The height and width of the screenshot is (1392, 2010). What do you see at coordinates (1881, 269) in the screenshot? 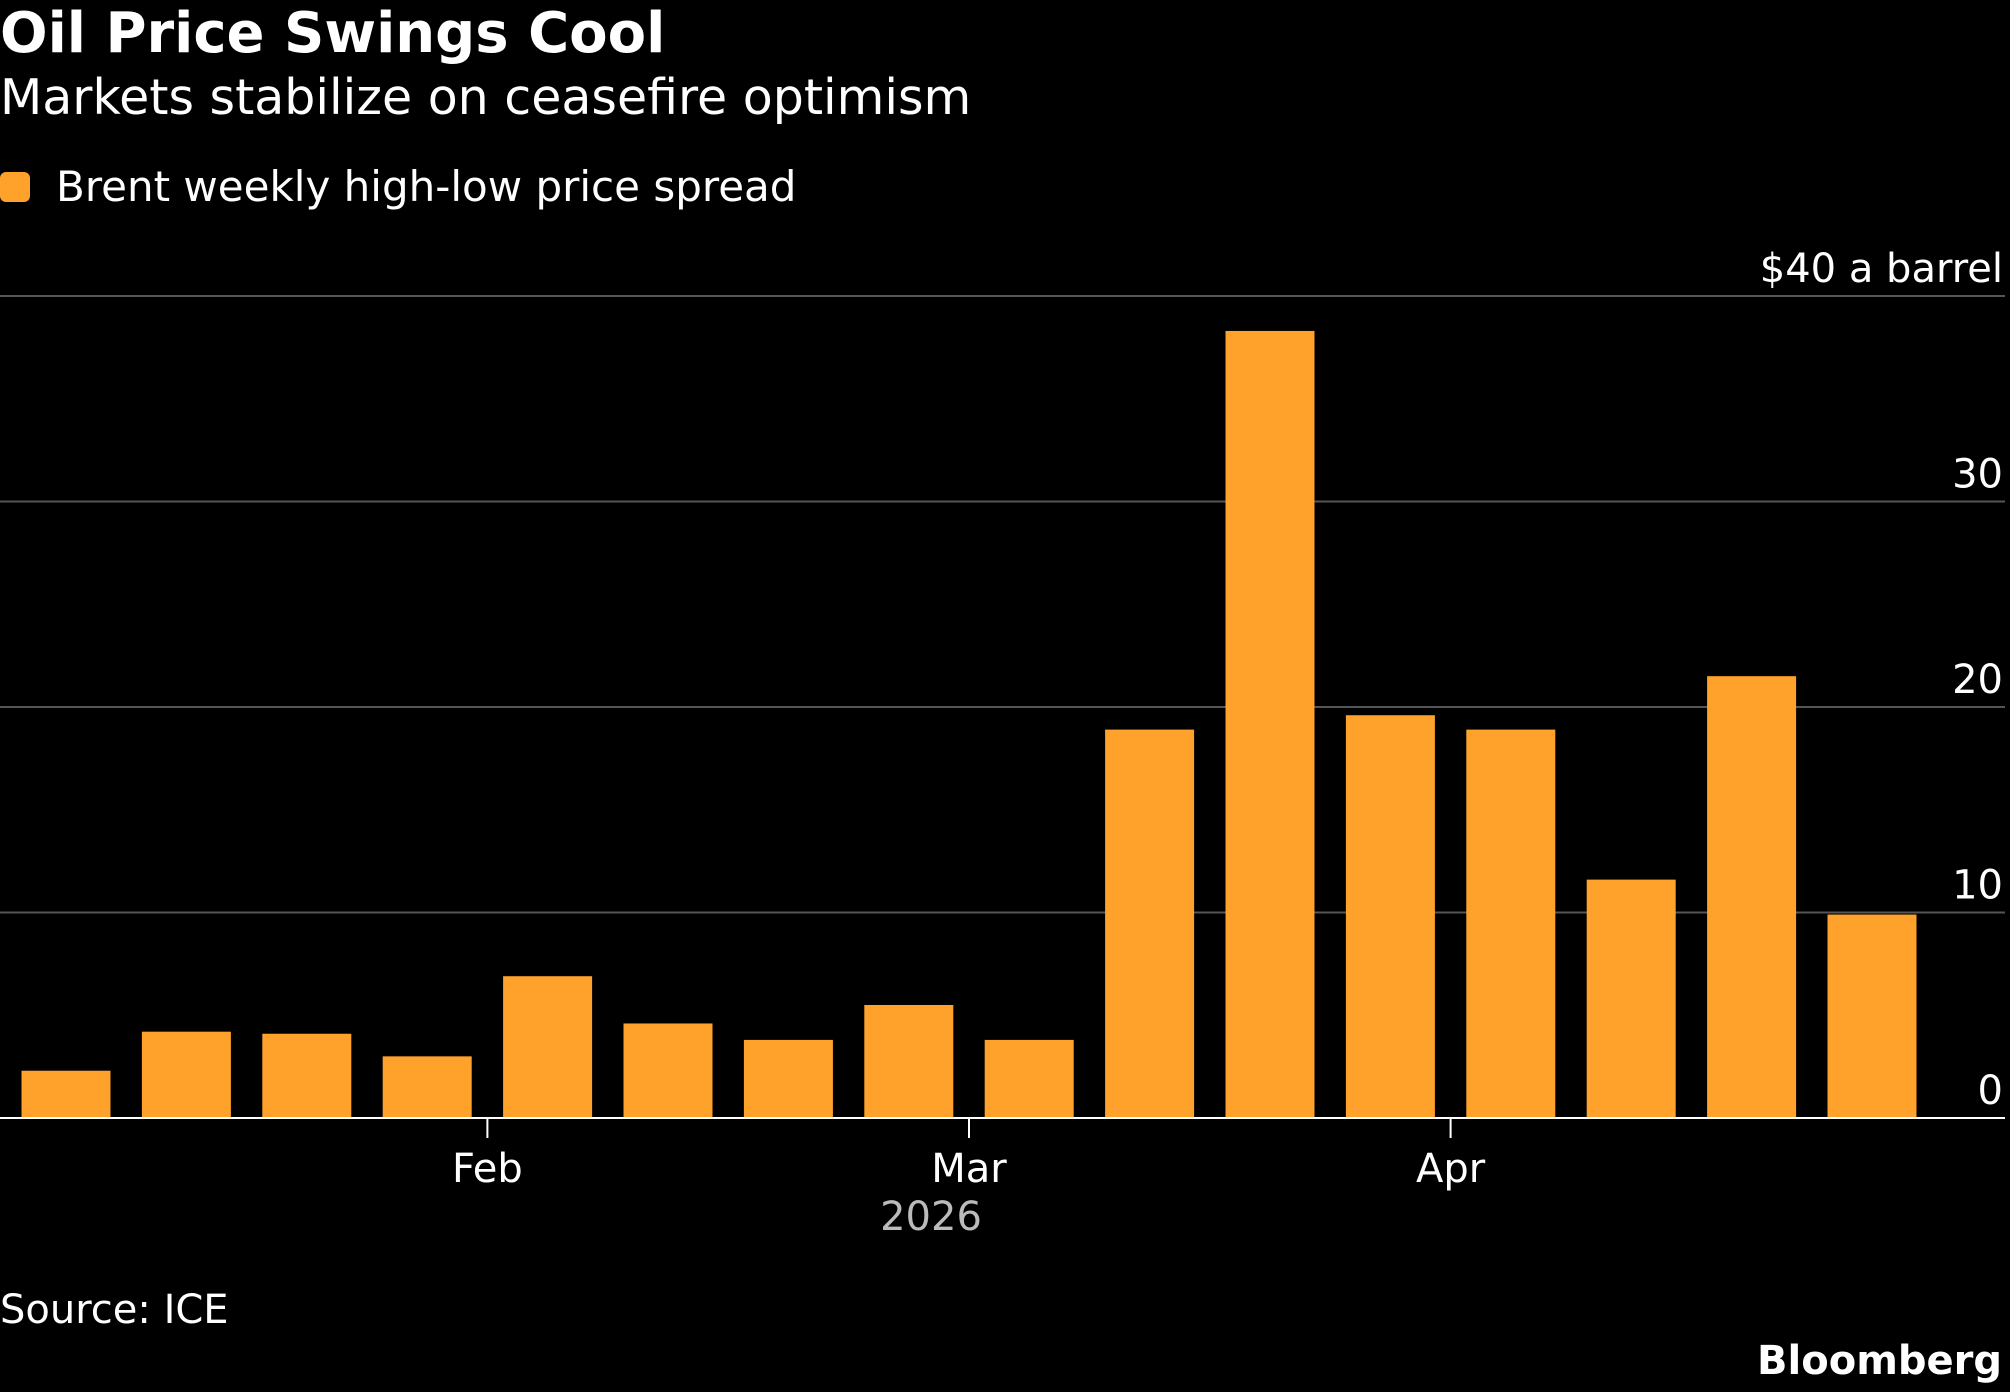
I see `y-tick-label: $40 a barrel` at bounding box center [1881, 269].